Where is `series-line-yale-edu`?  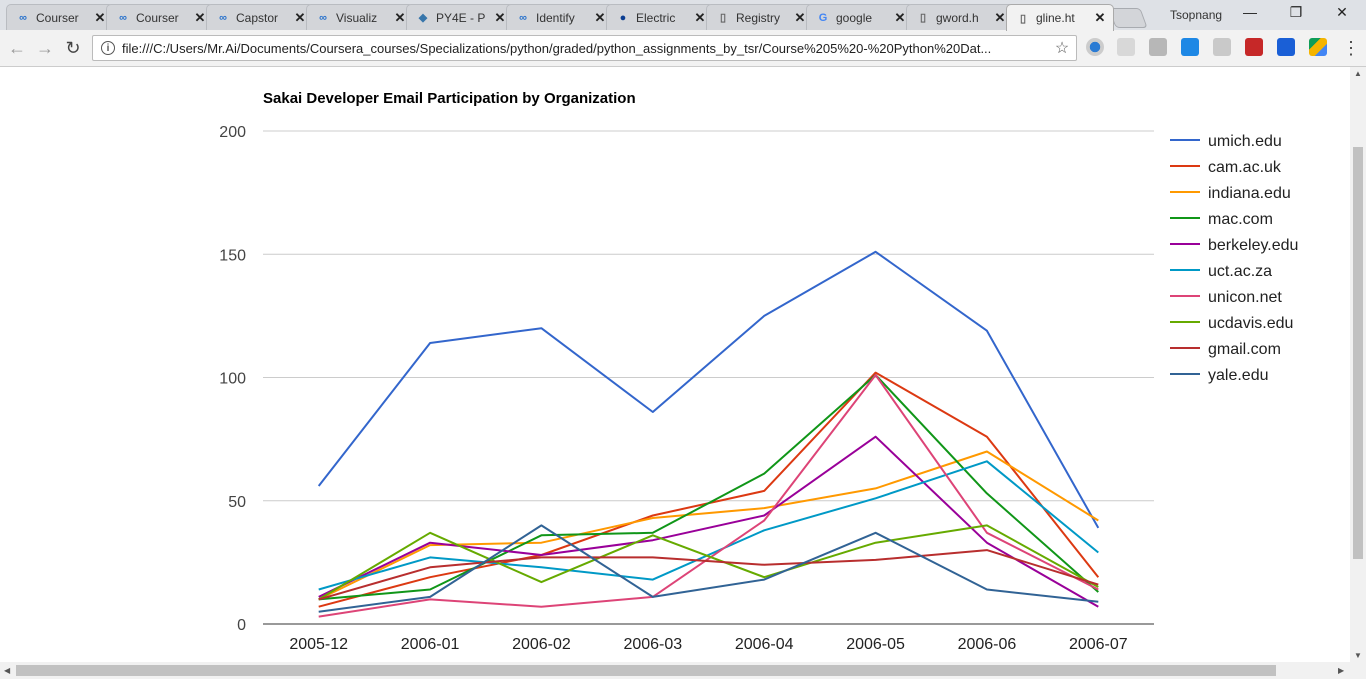 series-line-yale-edu is located at coordinates (708, 568).